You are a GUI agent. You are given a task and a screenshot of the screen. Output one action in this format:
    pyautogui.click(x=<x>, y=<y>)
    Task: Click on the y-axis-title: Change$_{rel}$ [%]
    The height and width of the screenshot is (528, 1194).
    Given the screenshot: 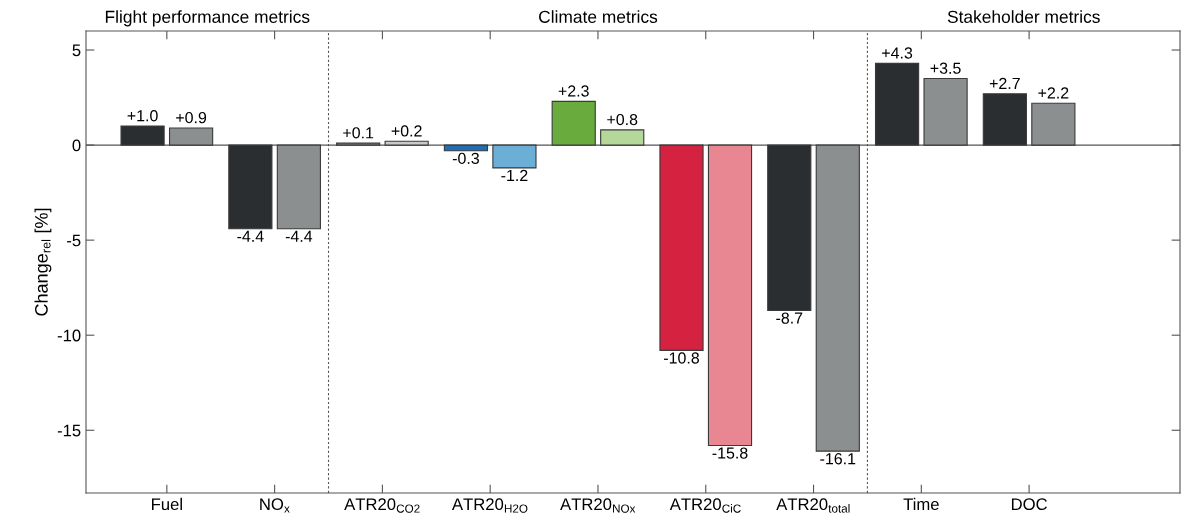 What is the action you would take?
    pyautogui.click(x=43, y=262)
    